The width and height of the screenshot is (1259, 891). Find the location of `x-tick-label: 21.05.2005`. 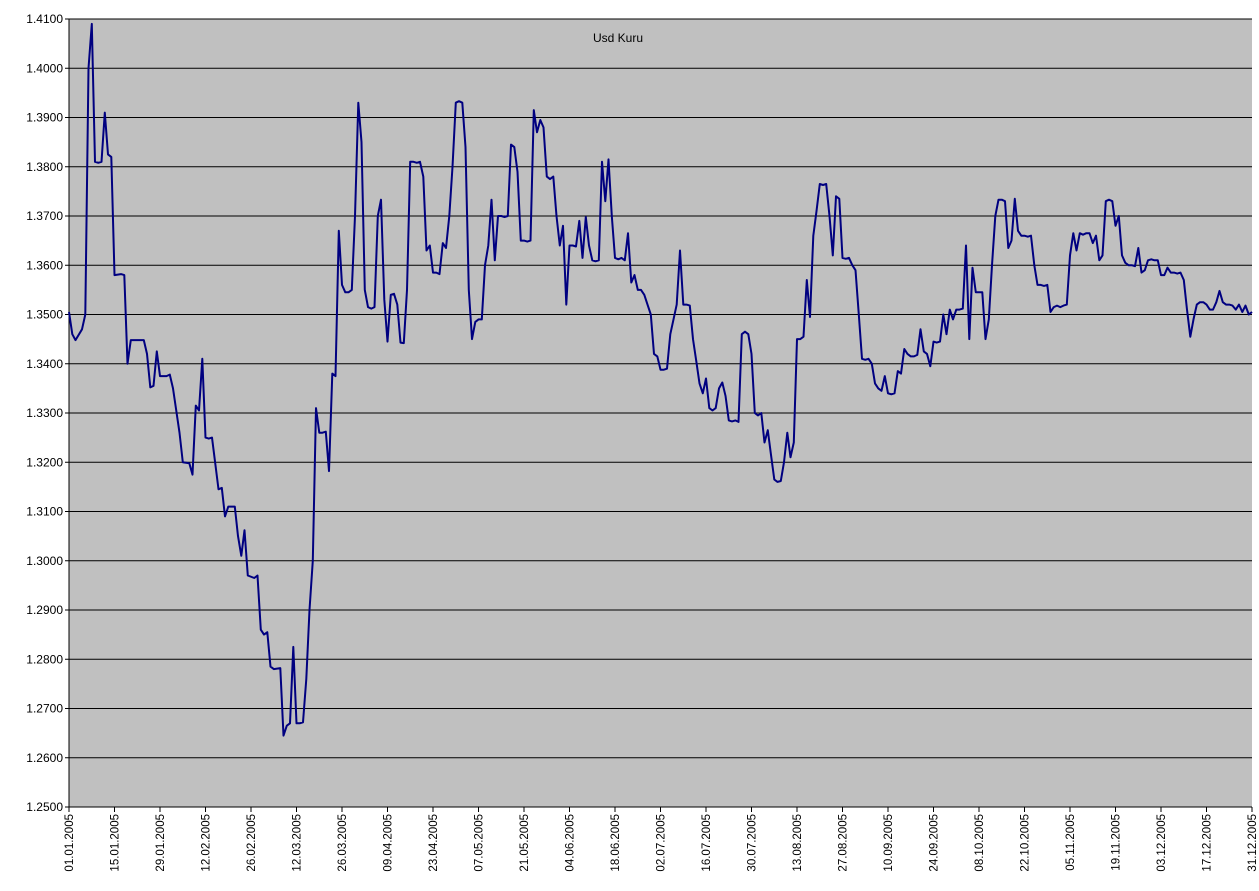

x-tick-label: 21.05.2005 is located at coordinates (525, 843).